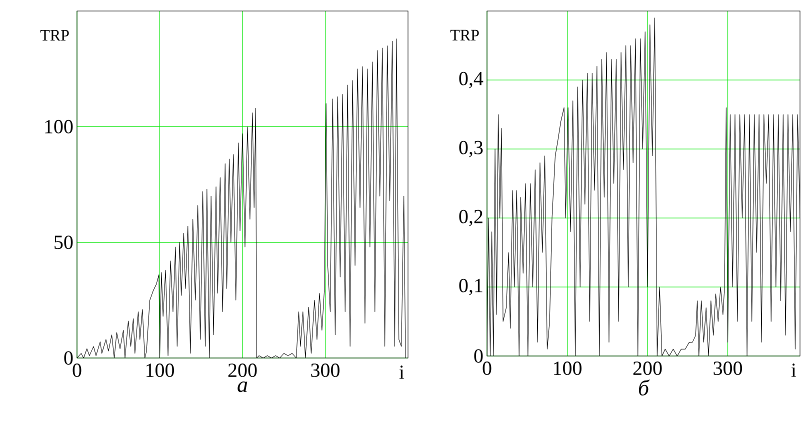 The height and width of the screenshot is (431, 803). I want to click on y-tick-label: 50, so click(63, 243).